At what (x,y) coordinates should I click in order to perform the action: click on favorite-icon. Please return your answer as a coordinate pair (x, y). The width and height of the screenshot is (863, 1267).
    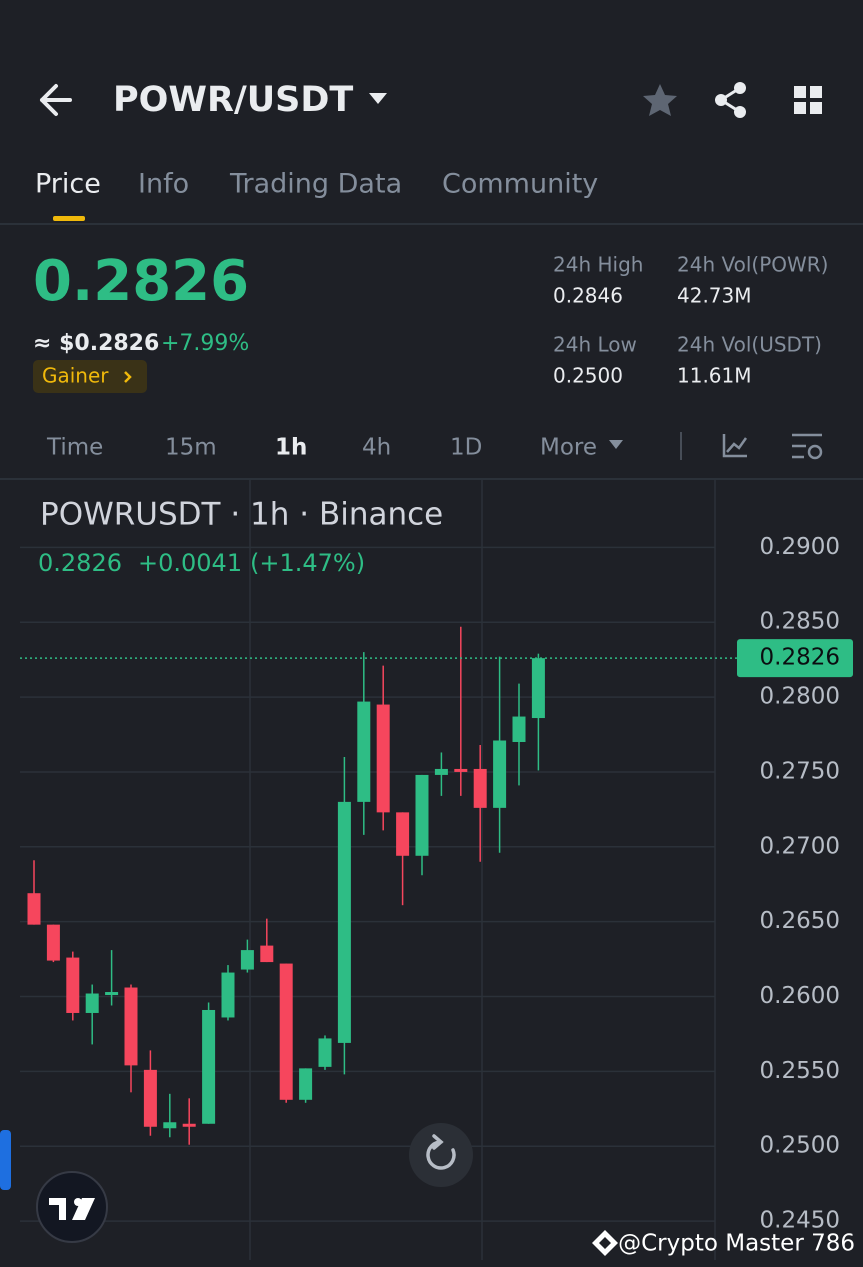
    Looking at the image, I should click on (660, 100).